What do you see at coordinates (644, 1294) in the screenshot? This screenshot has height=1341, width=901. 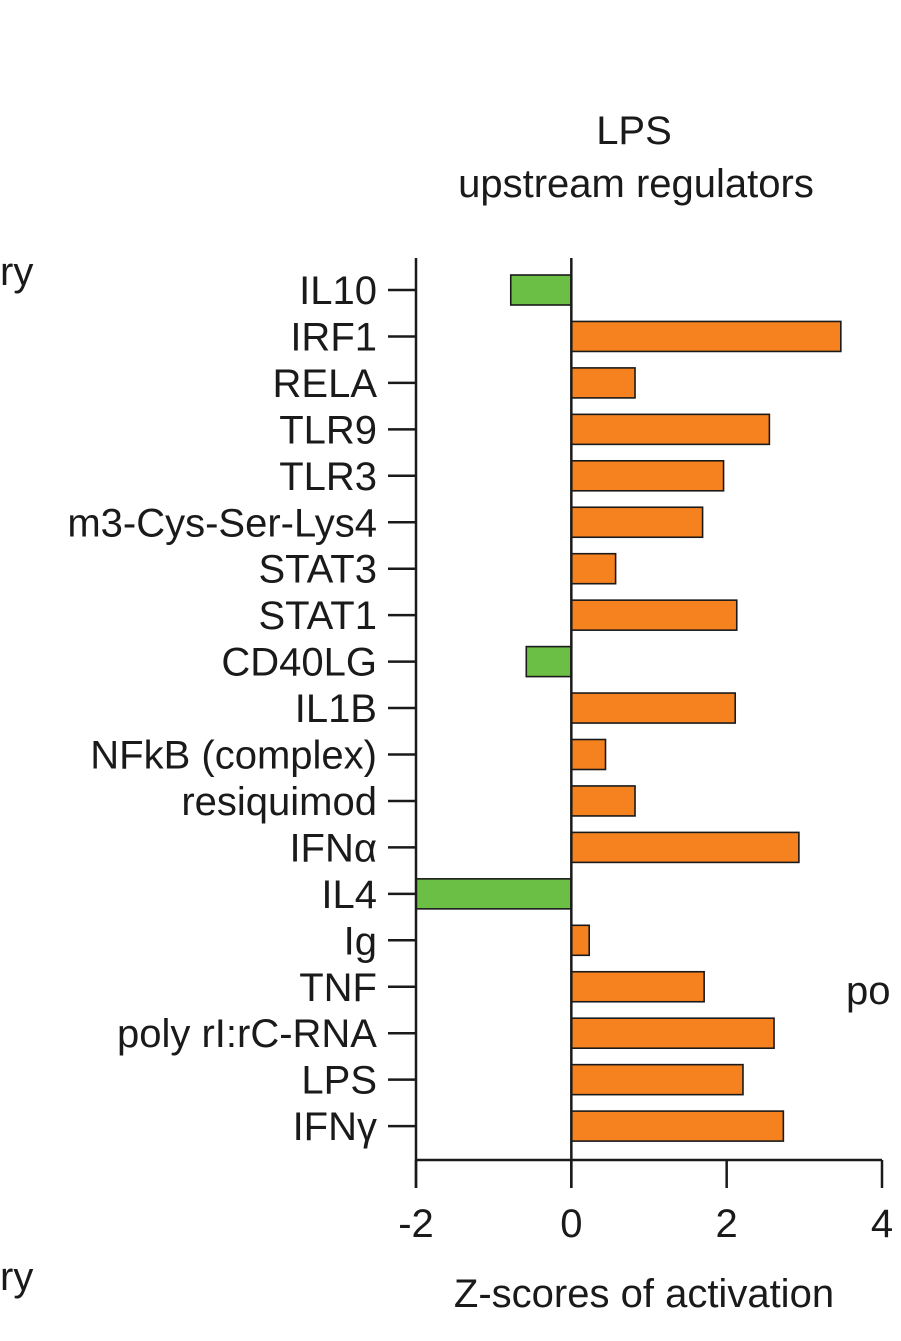 I see `x-axis-label: Z-scores of activation` at bounding box center [644, 1294].